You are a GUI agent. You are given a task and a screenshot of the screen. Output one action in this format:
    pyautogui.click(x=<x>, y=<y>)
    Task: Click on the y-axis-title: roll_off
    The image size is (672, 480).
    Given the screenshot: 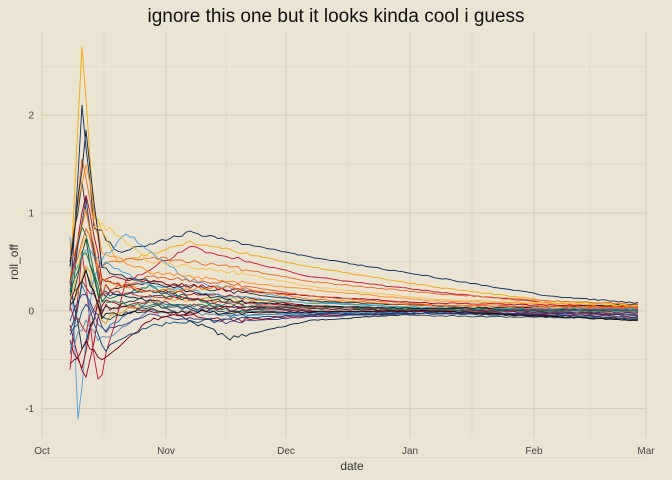 What is the action you would take?
    pyautogui.click(x=14, y=261)
    